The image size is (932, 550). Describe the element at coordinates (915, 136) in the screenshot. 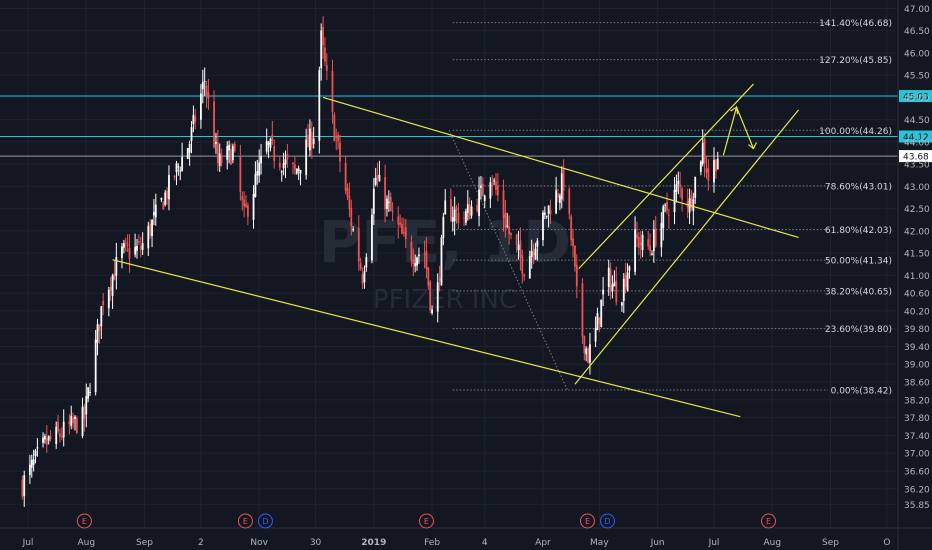

I see `price-badge` at that location.